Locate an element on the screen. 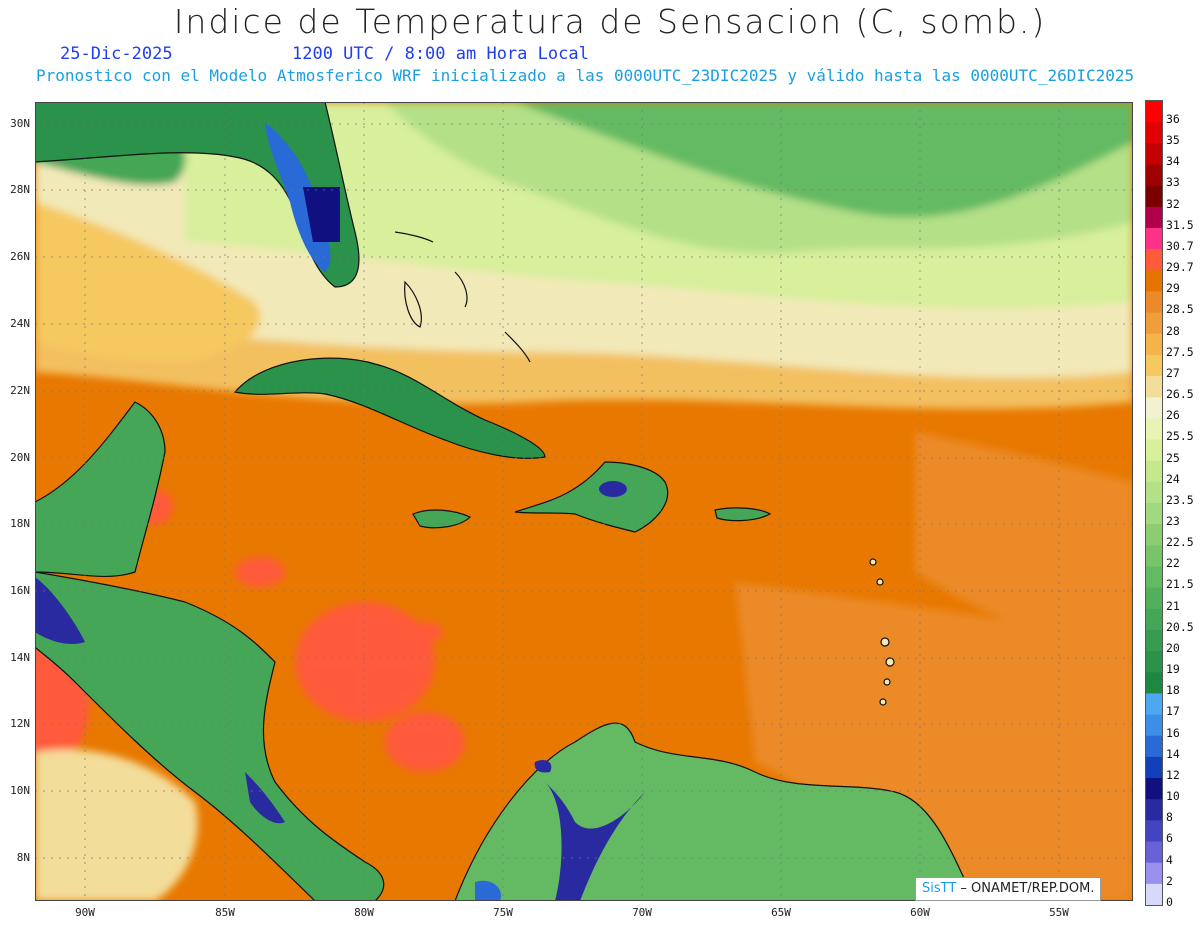  lon-label: 55W is located at coordinates (1059, 912).